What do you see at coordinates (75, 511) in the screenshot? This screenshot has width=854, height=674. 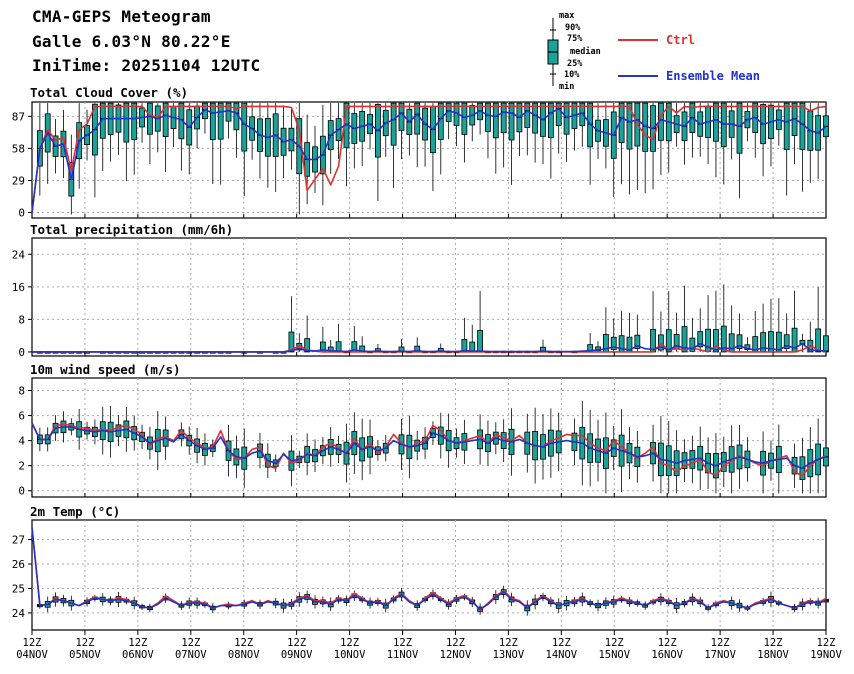 I see `panel-title: 2m Temp (°C)` at bounding box center [75, 511].